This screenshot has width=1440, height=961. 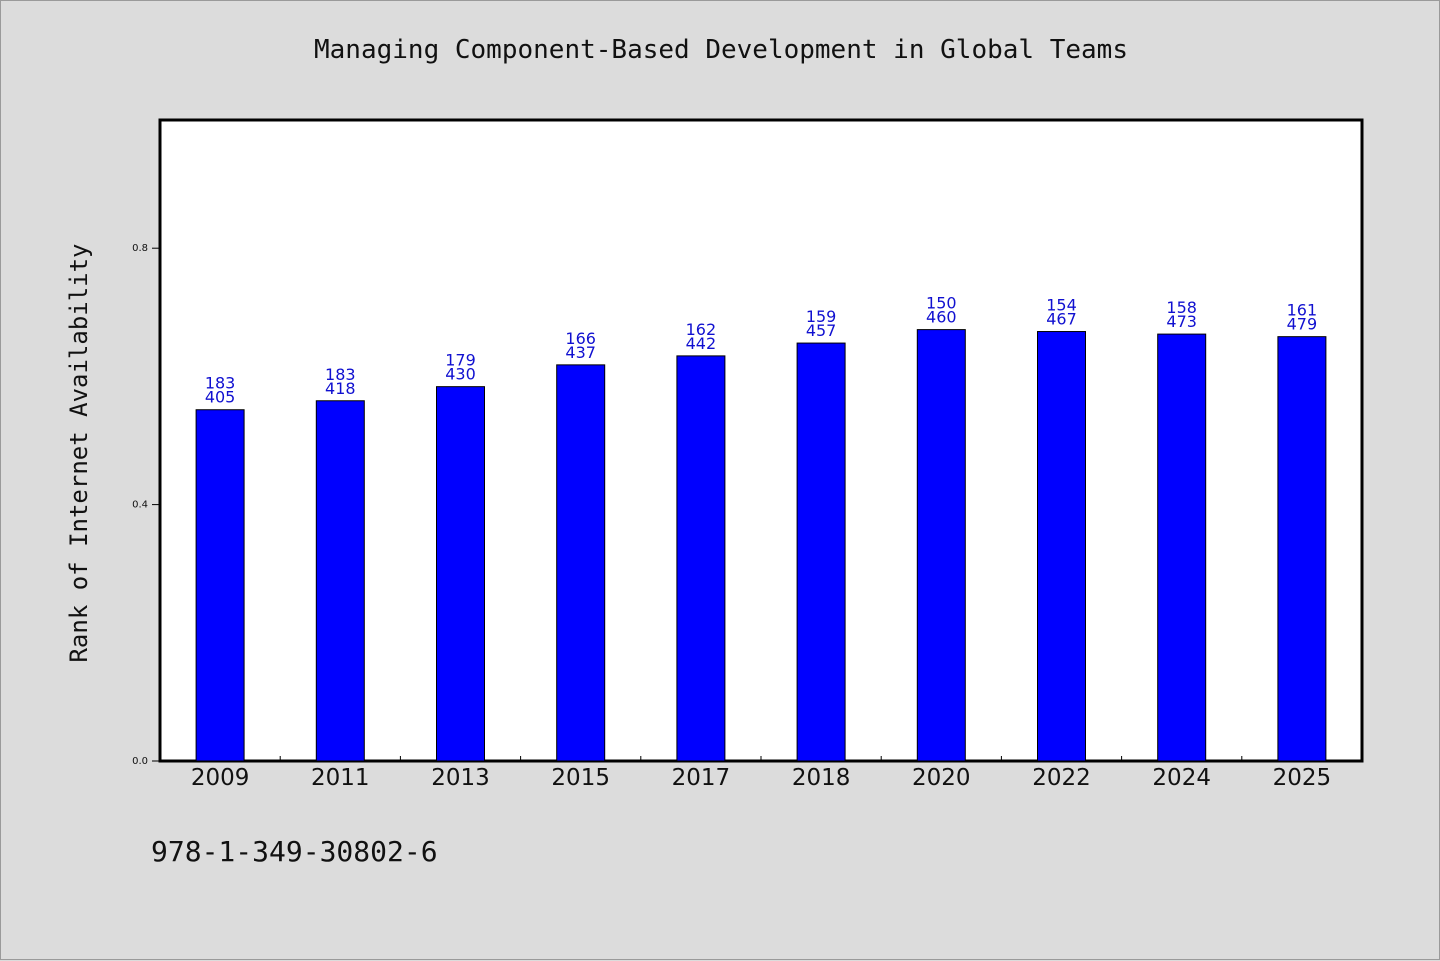 What do you see at coordinates (220, 585) in the screenshot?
I see `bar-2009` at bounding box center [220, 585].